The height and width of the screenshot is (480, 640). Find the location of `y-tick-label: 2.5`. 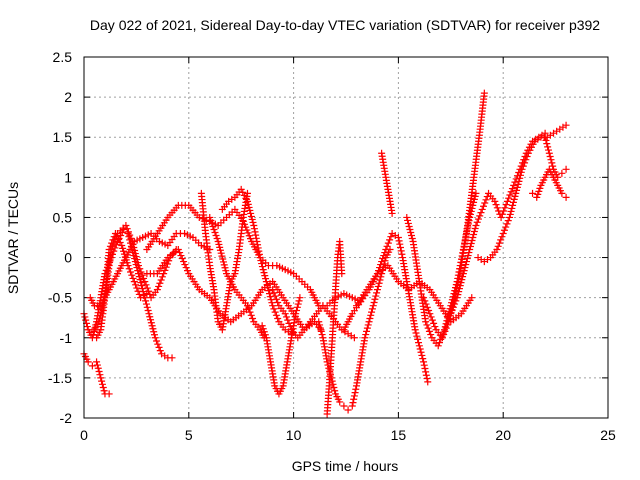

y-tick-label: 2.5 is located at coordinates (63, 57).